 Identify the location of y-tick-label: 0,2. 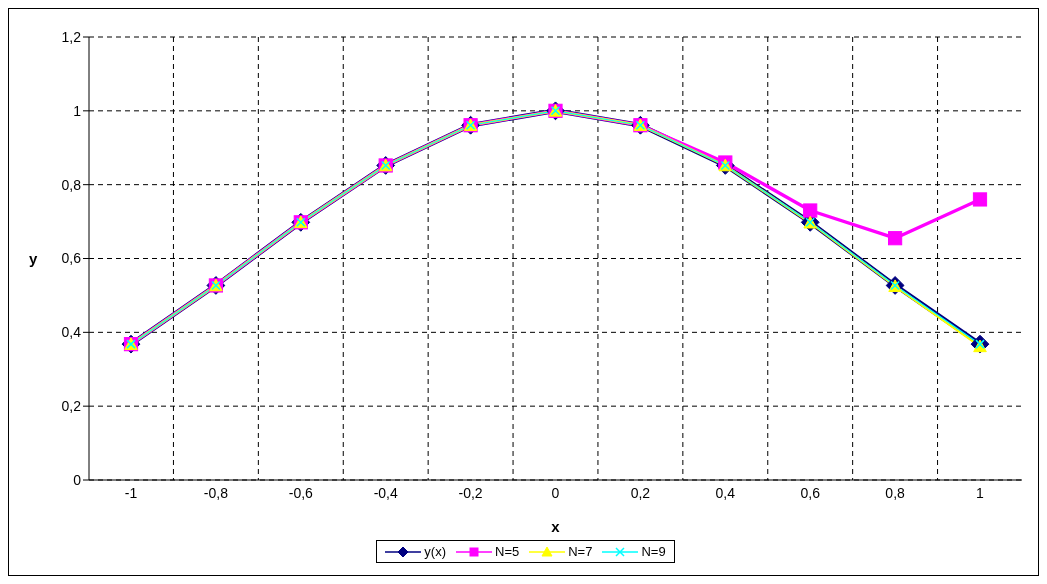
(71, 406).